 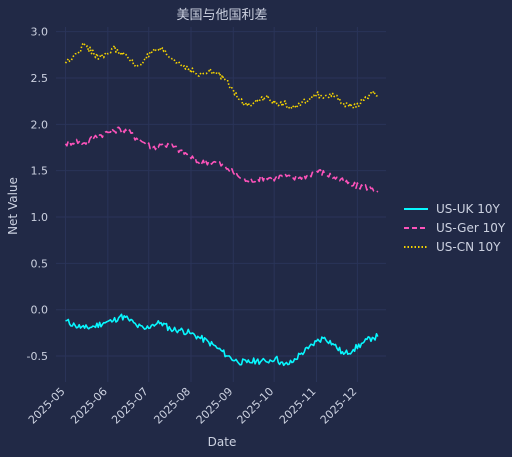 I want to click on y-tick-label: 0.0, so click(x=40, y=310).